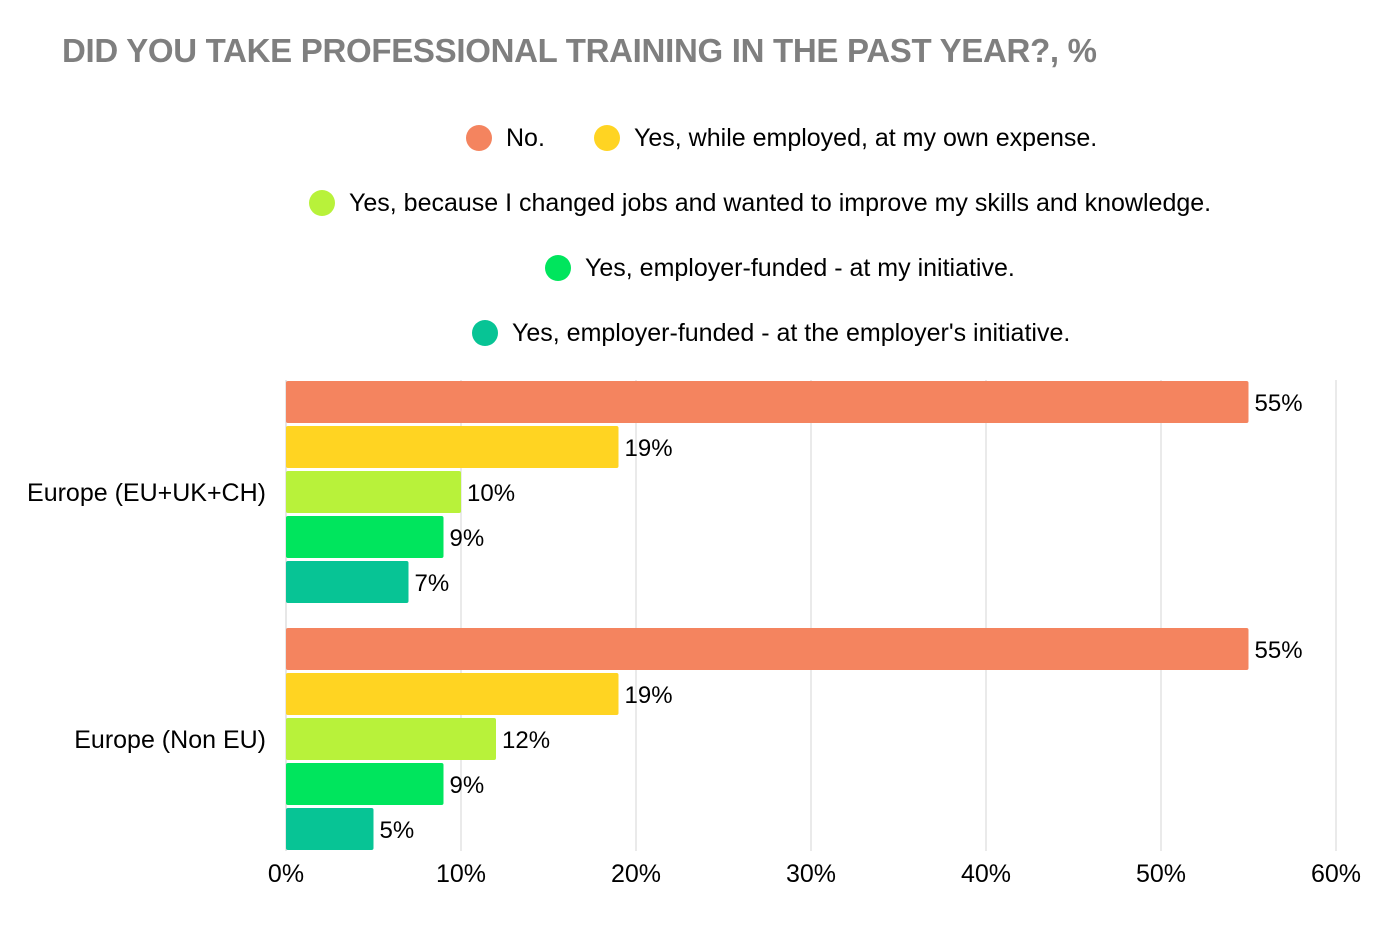 Image resolution: width=1388 pixels, height=926 pixels. What do you see at coordinates (286, 874) in the screenshot?
I see `x-tick-label: 0%` at bounding box center [286, 874].